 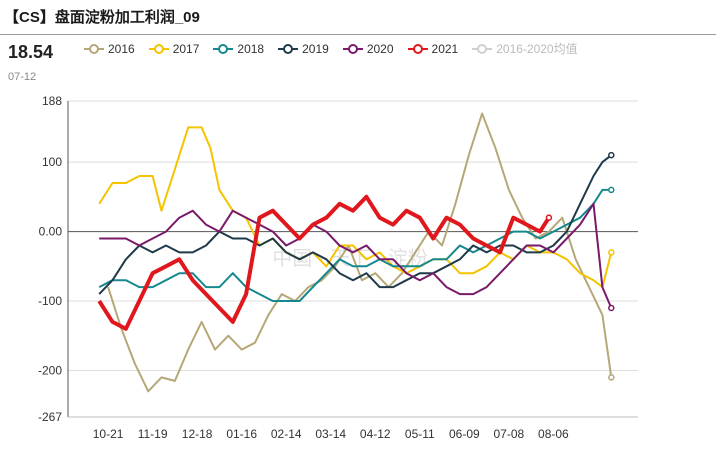 I want to click on legend-item-2018: 2018, so click(x=238, y=48).